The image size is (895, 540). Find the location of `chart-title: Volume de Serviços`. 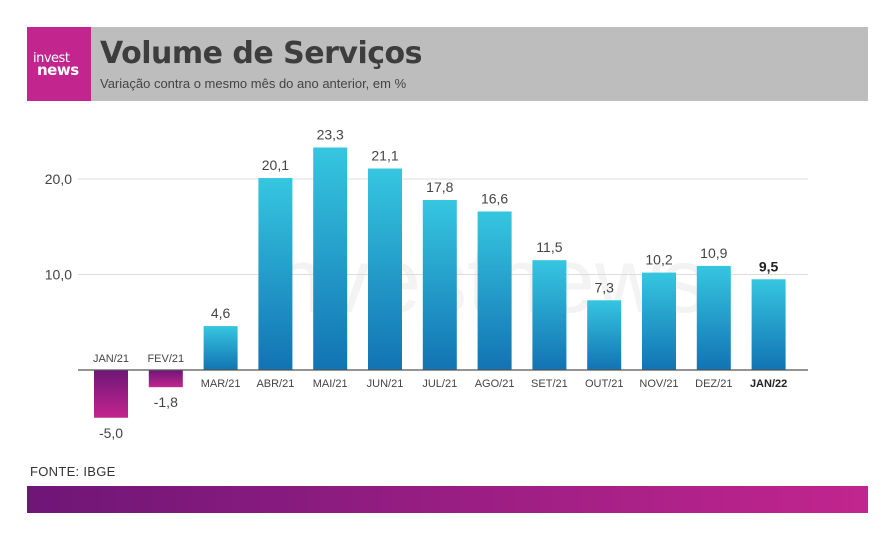

chart-title: Volume de Serviços is located at coordinates (261, 53).